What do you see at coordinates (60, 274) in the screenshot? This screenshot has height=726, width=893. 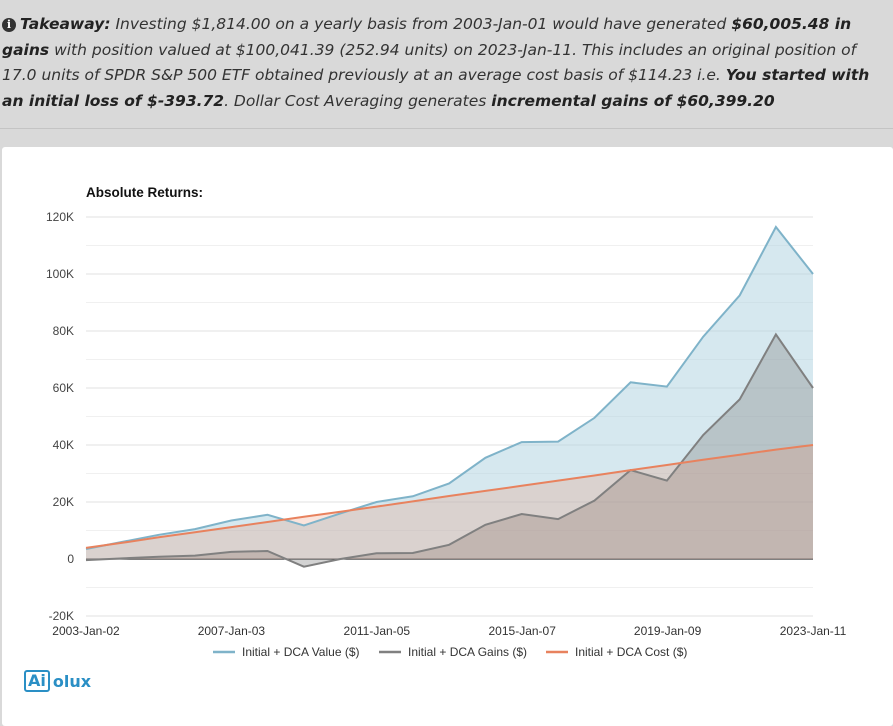 I see `y-tick-label: 100K` at bounding box center [60, 274].